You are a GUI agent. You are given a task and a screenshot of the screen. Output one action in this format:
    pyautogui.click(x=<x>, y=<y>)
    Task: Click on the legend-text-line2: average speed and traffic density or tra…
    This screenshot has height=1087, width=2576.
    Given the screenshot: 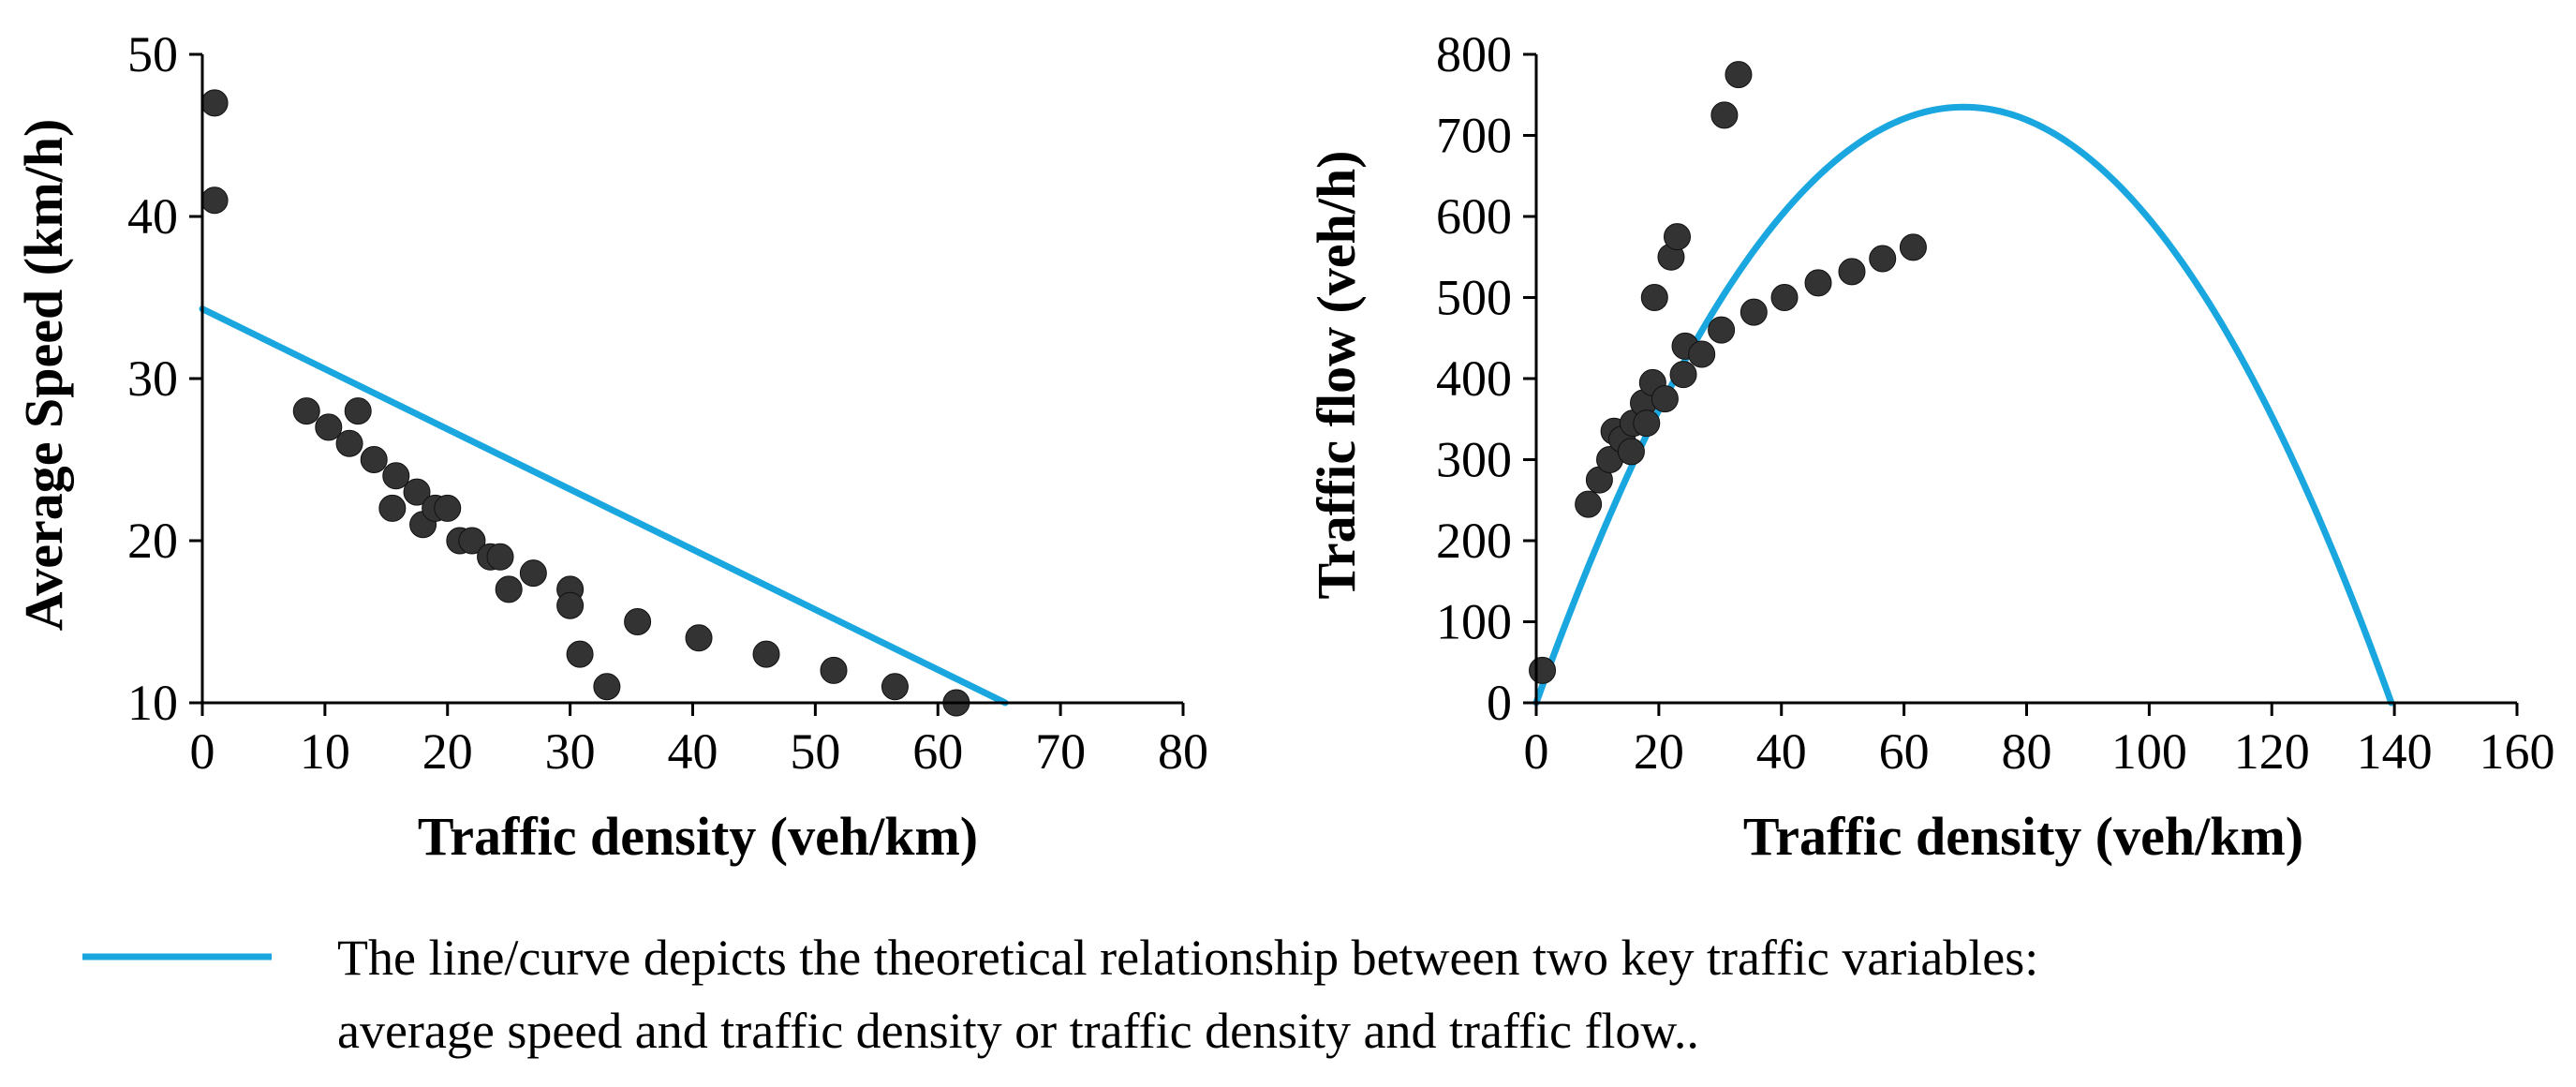 What is the action you would take?
    pyautogui.click(x=1018, y=1031)
    